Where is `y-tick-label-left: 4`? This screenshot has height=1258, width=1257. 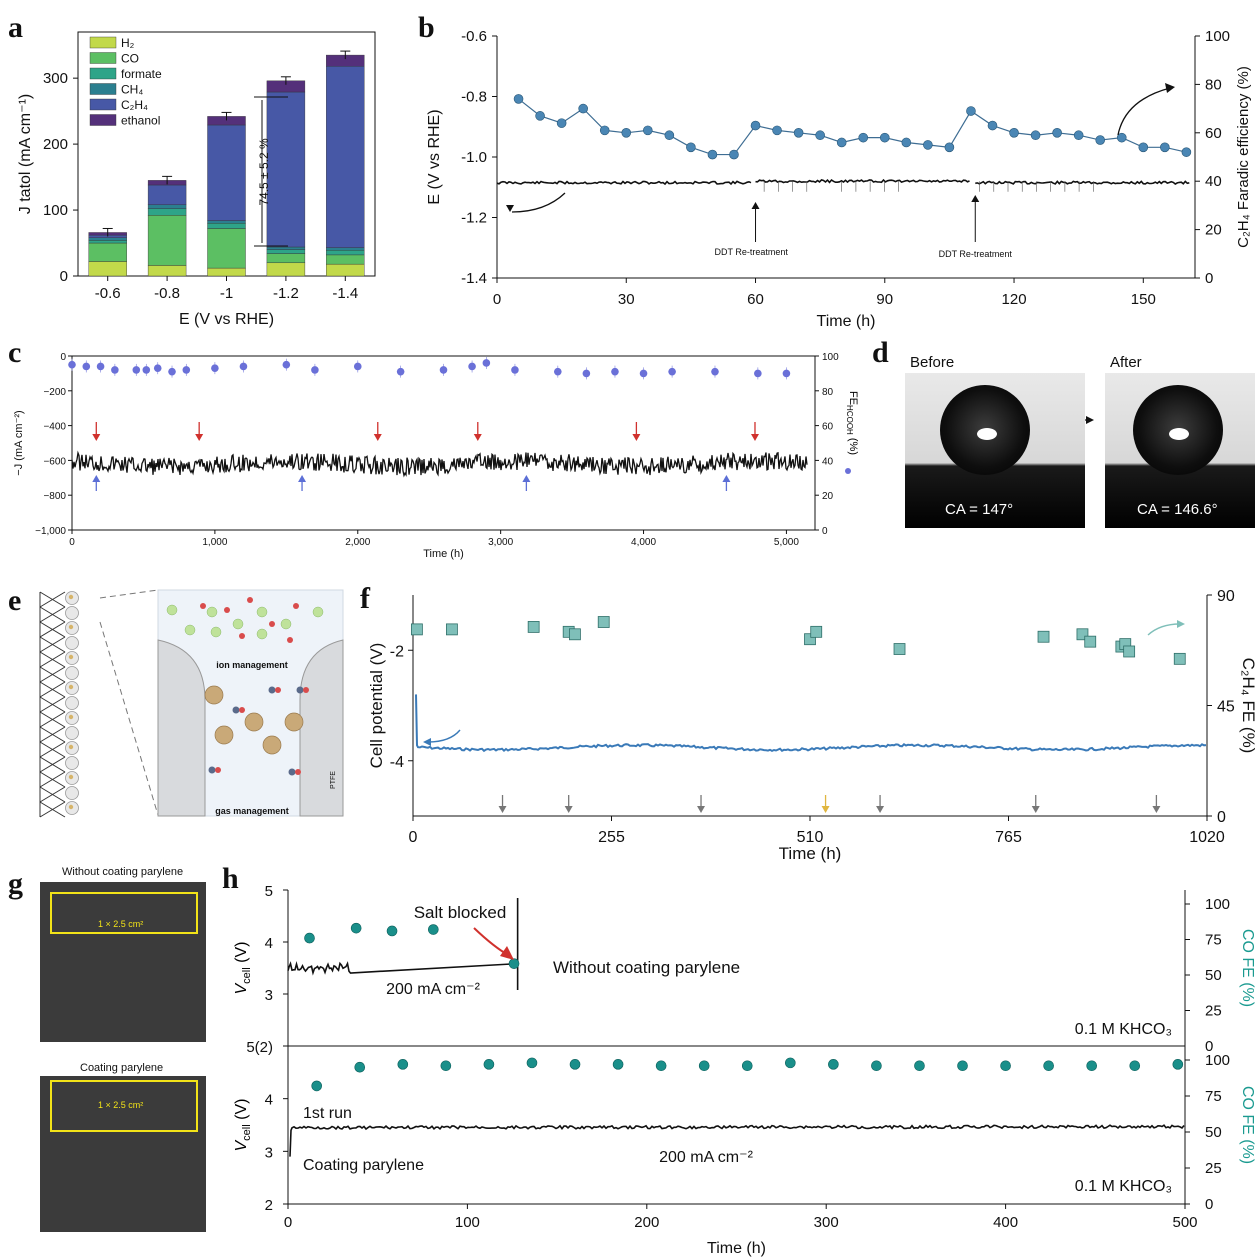 y-tick-label-left: 4 is located at coordinates (269, 943).